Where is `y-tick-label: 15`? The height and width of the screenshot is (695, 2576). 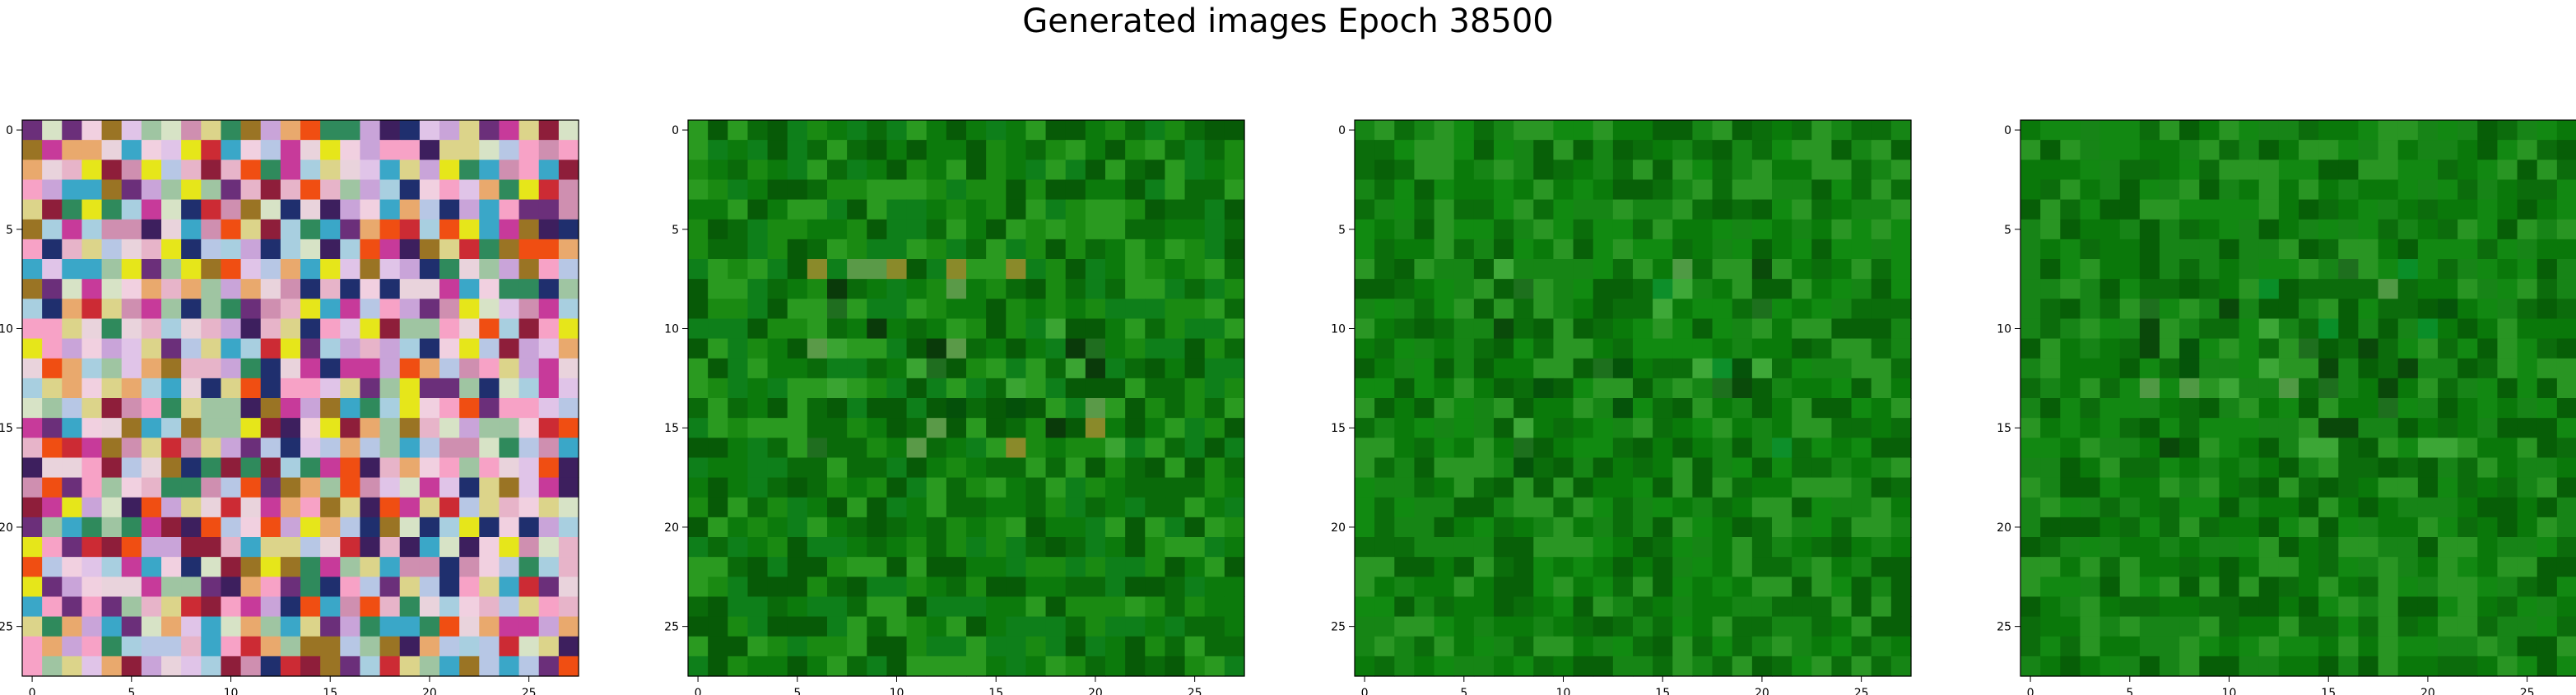 y-tick-label: 15 is located at coordinates (671, 428).